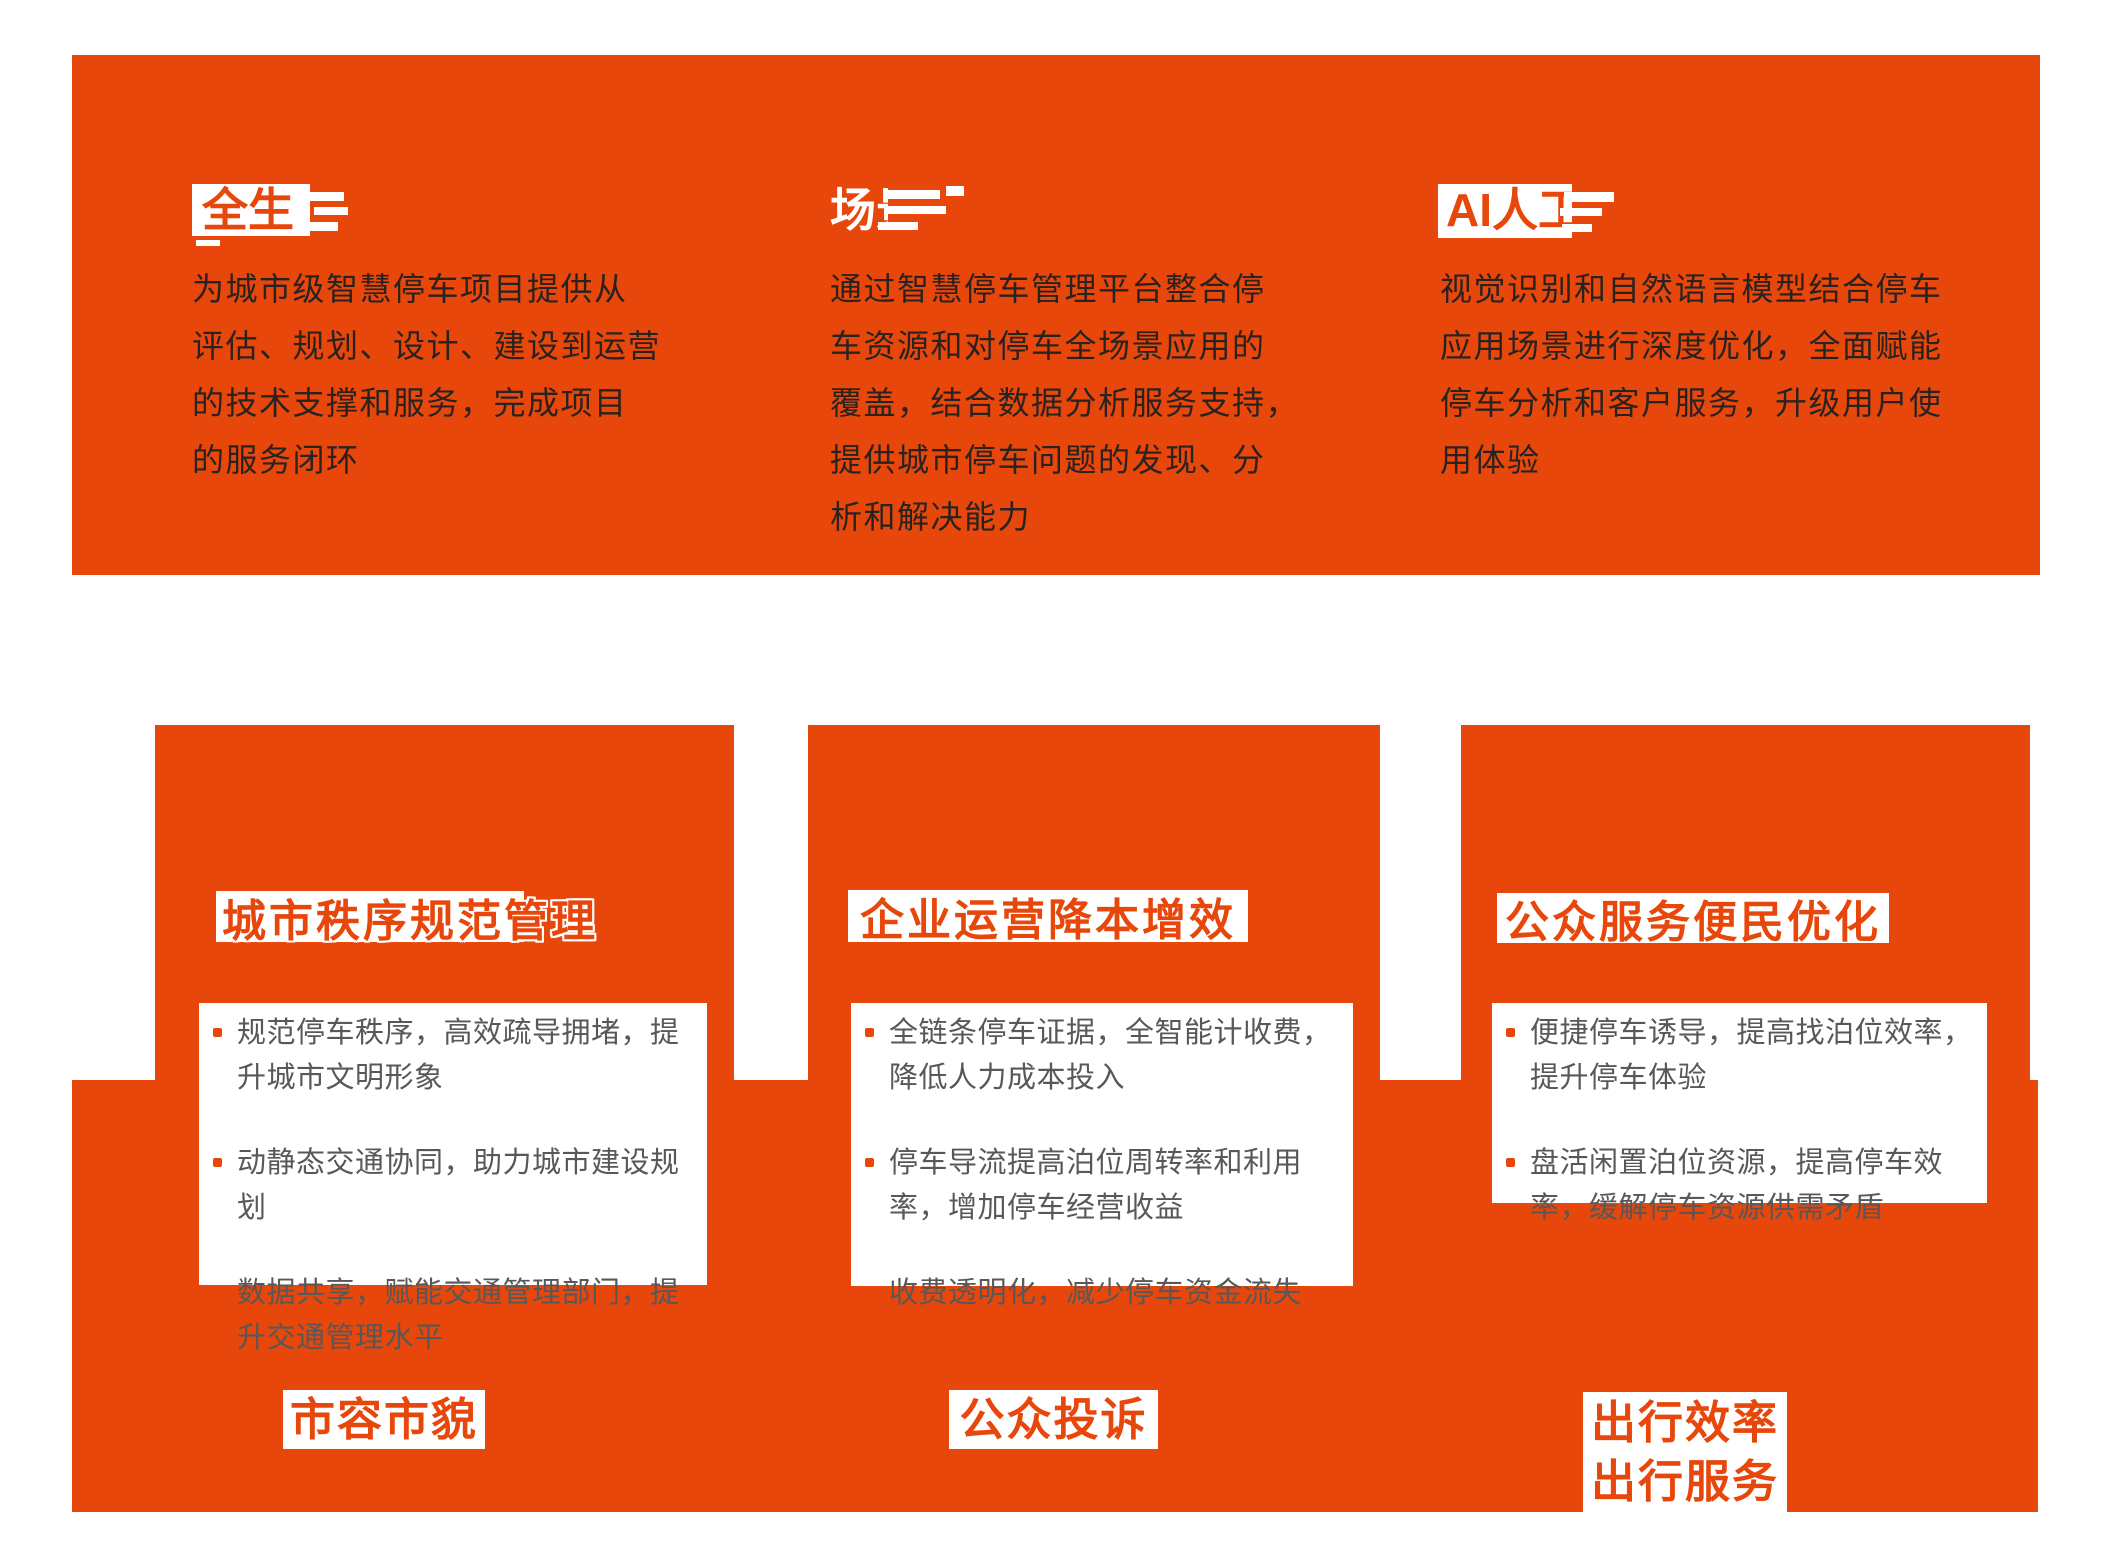 This screenshot has width=2106, height=1564. I want to click on bullet-text: 规范停车秩序，高效疏导拥堵，提升城市文明形象, so click(458, 1055).